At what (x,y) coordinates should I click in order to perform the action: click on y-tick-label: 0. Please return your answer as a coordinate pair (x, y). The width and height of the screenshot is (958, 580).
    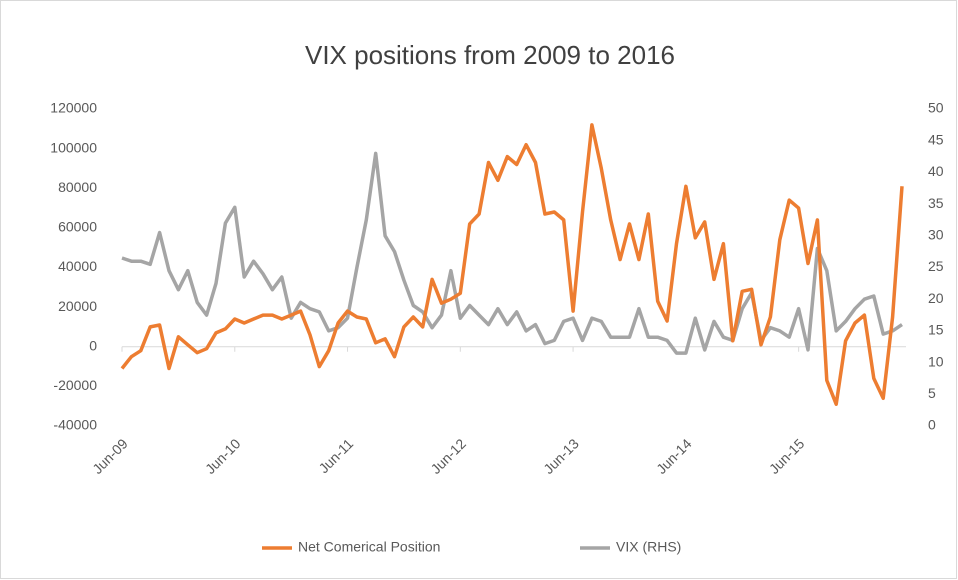
    Looking at the image, I should click on (93, 345).